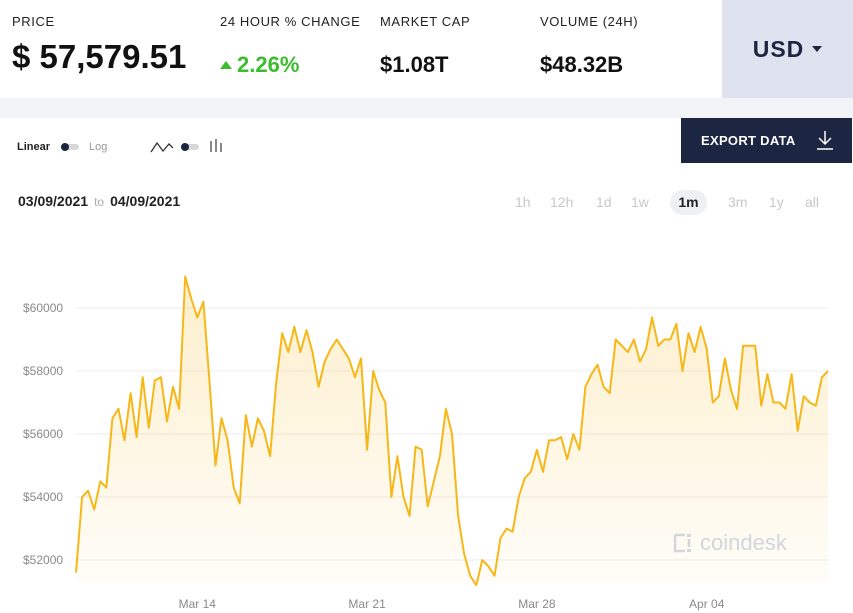 This screenshot has width=853, height=613. What do you see at coordinates (589, 21) in the screenshot?
I see `volume-label: VOLUME (24H)` at bounding box center [589, 21].